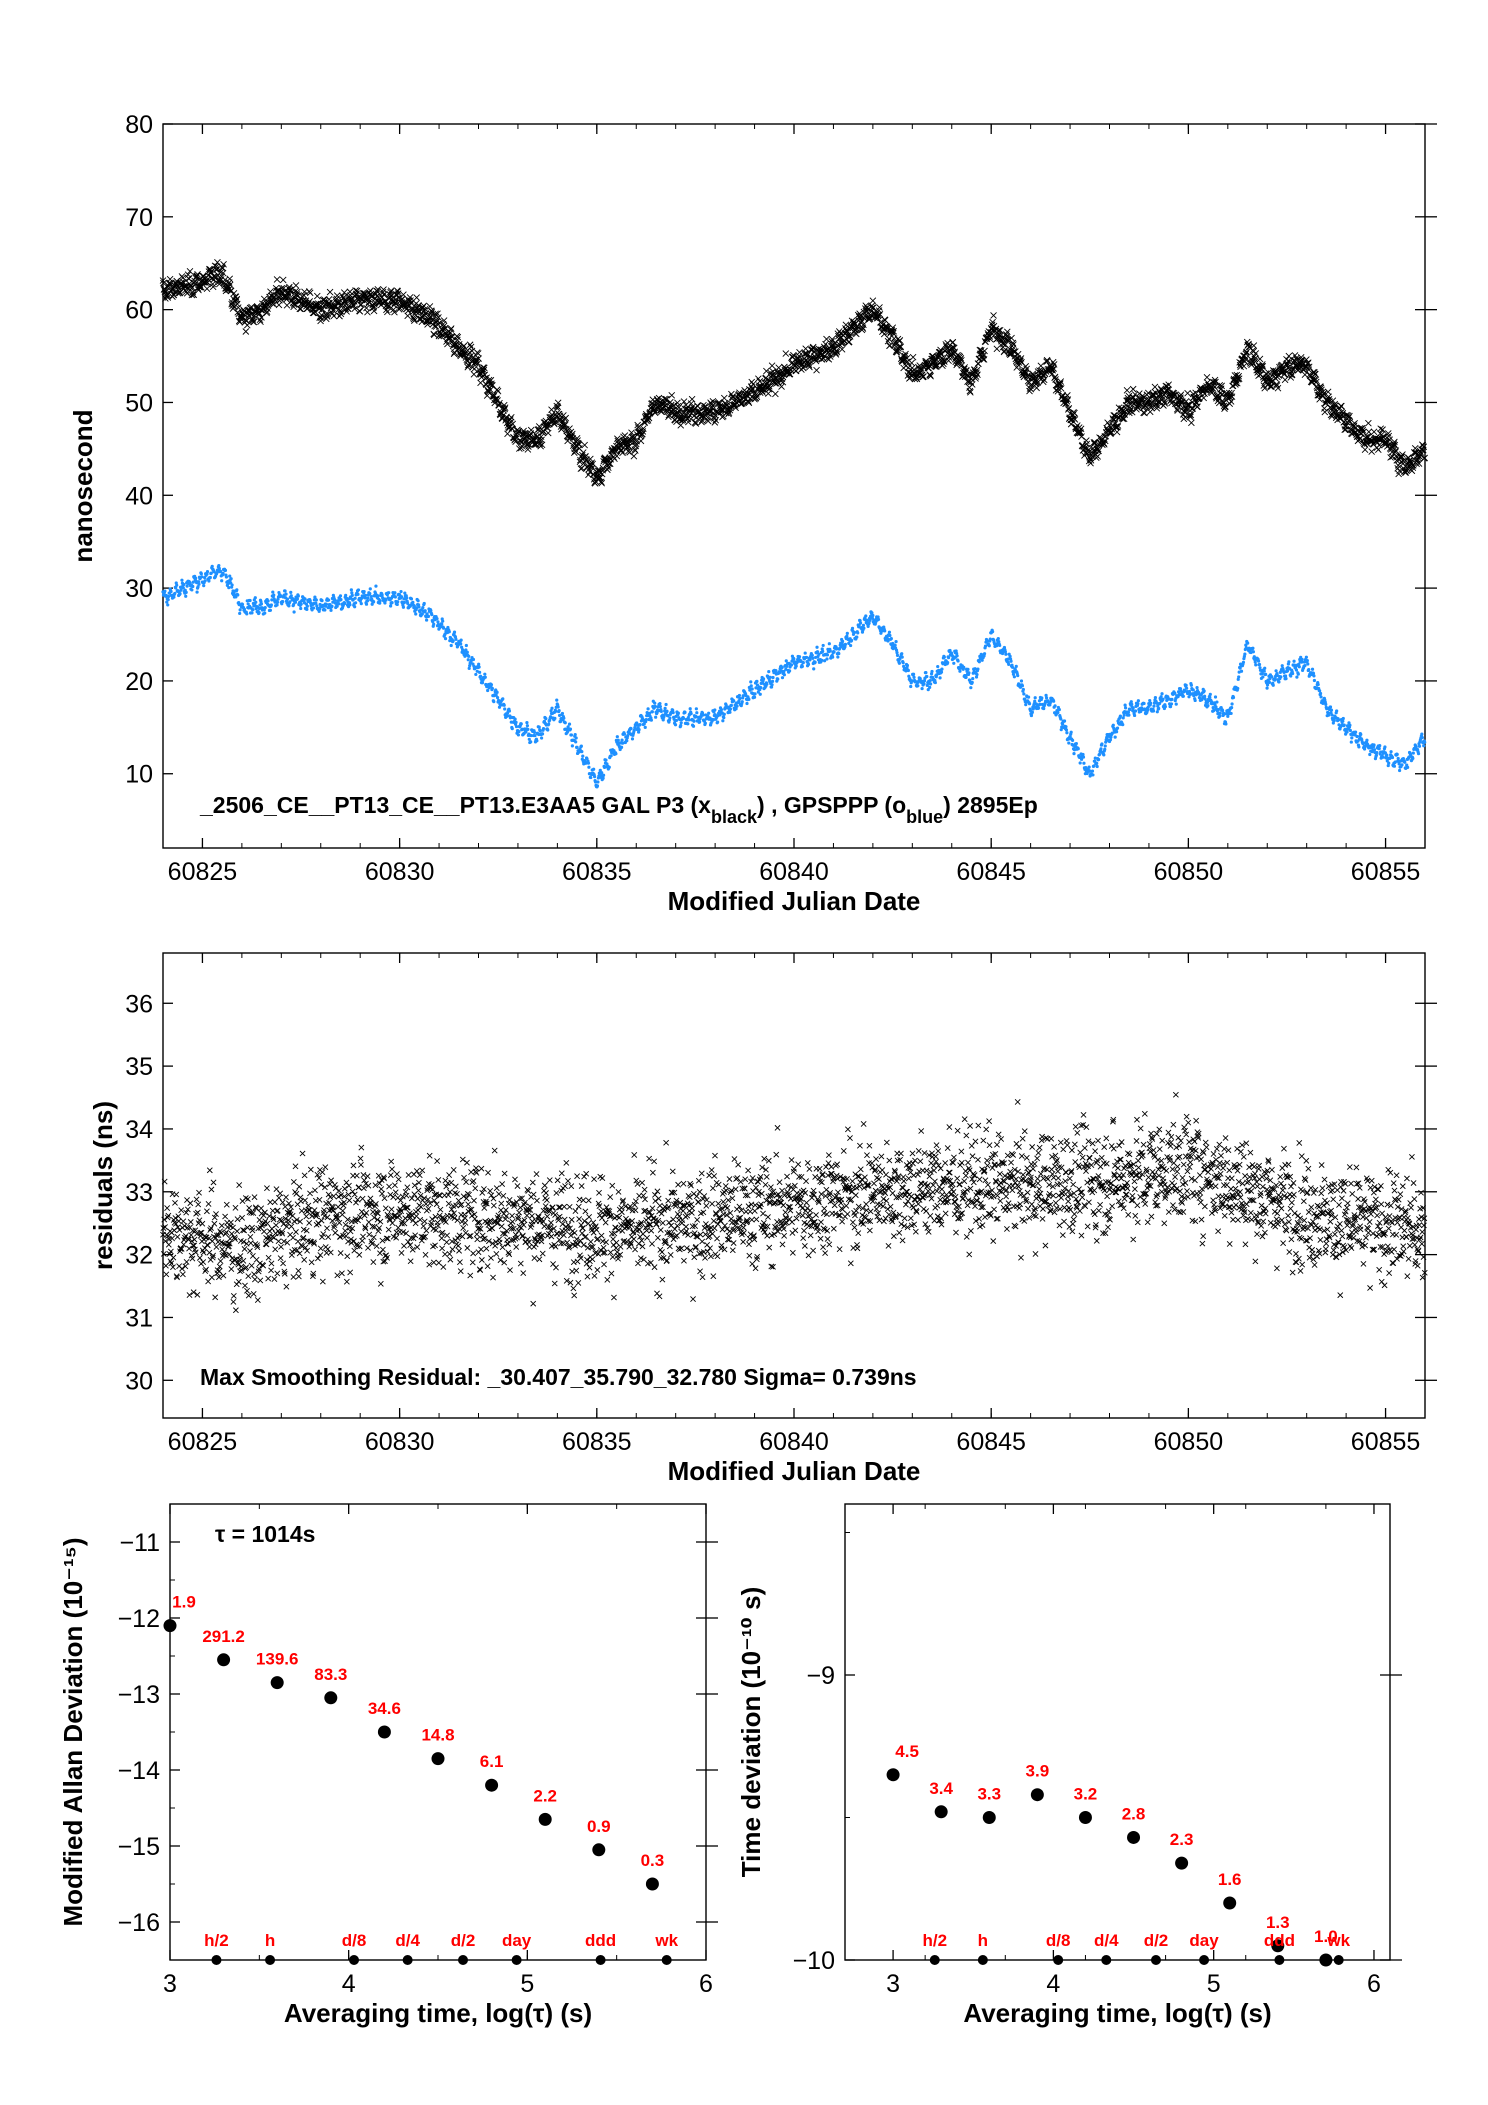  What do you see at coordinates (1386, 872) in the screenshot?
I see `x-tick-label: 60855` at bounding box center [1386, 872].